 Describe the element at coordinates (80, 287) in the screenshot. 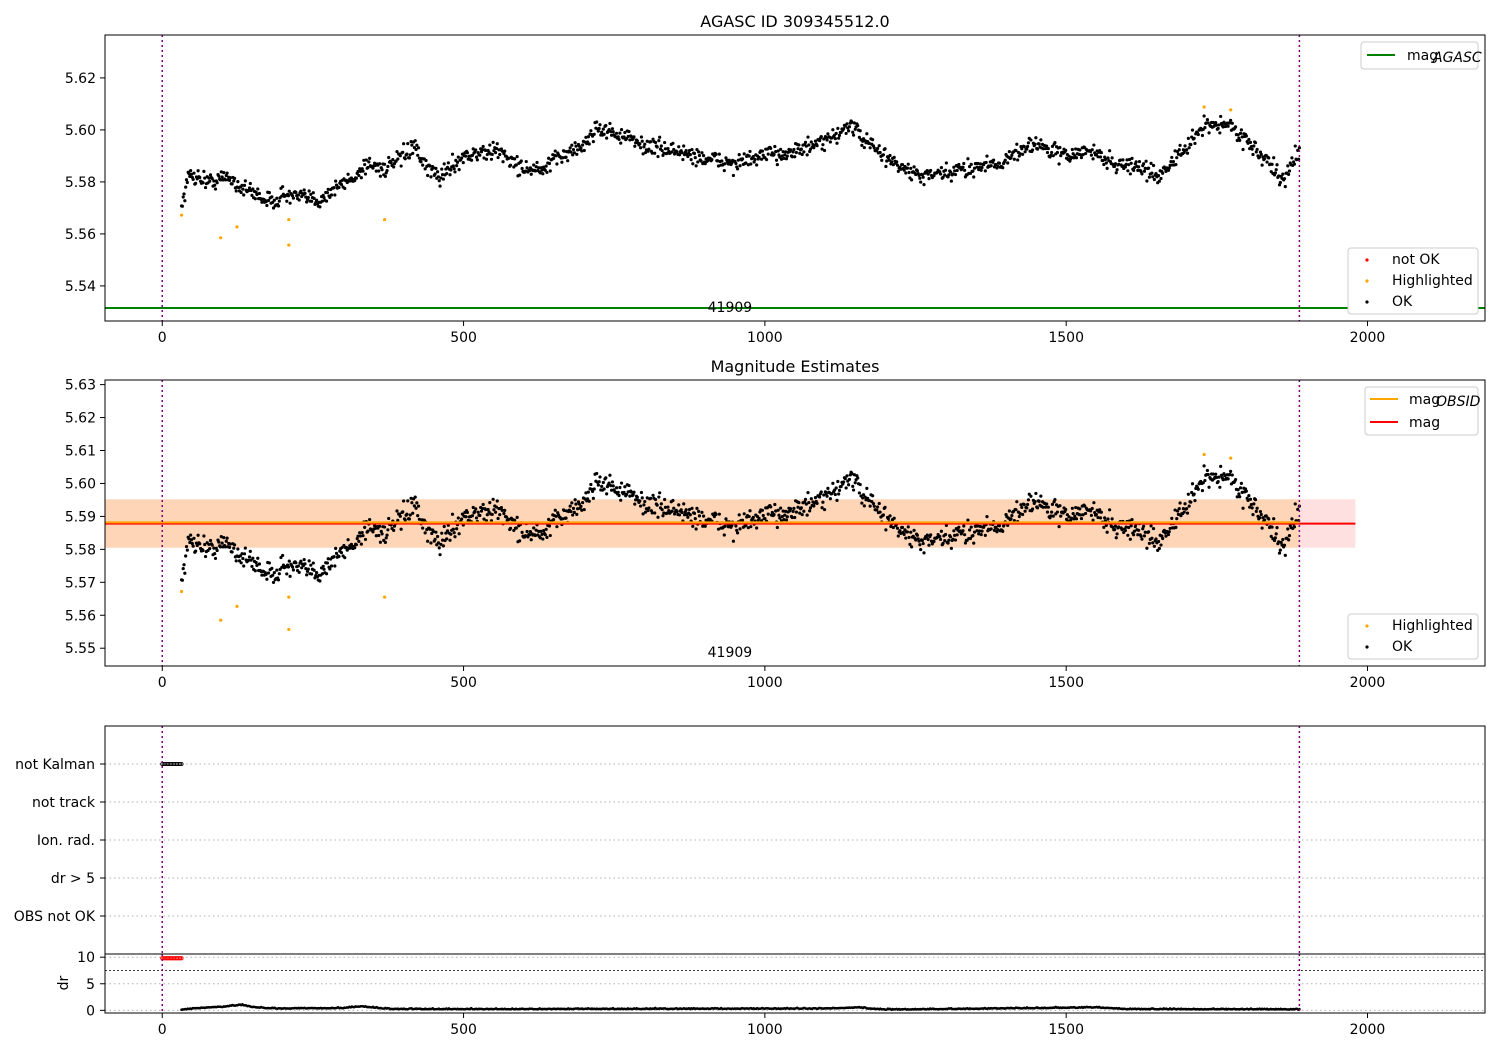

I see `y-tick-label: 5.54` at that location.